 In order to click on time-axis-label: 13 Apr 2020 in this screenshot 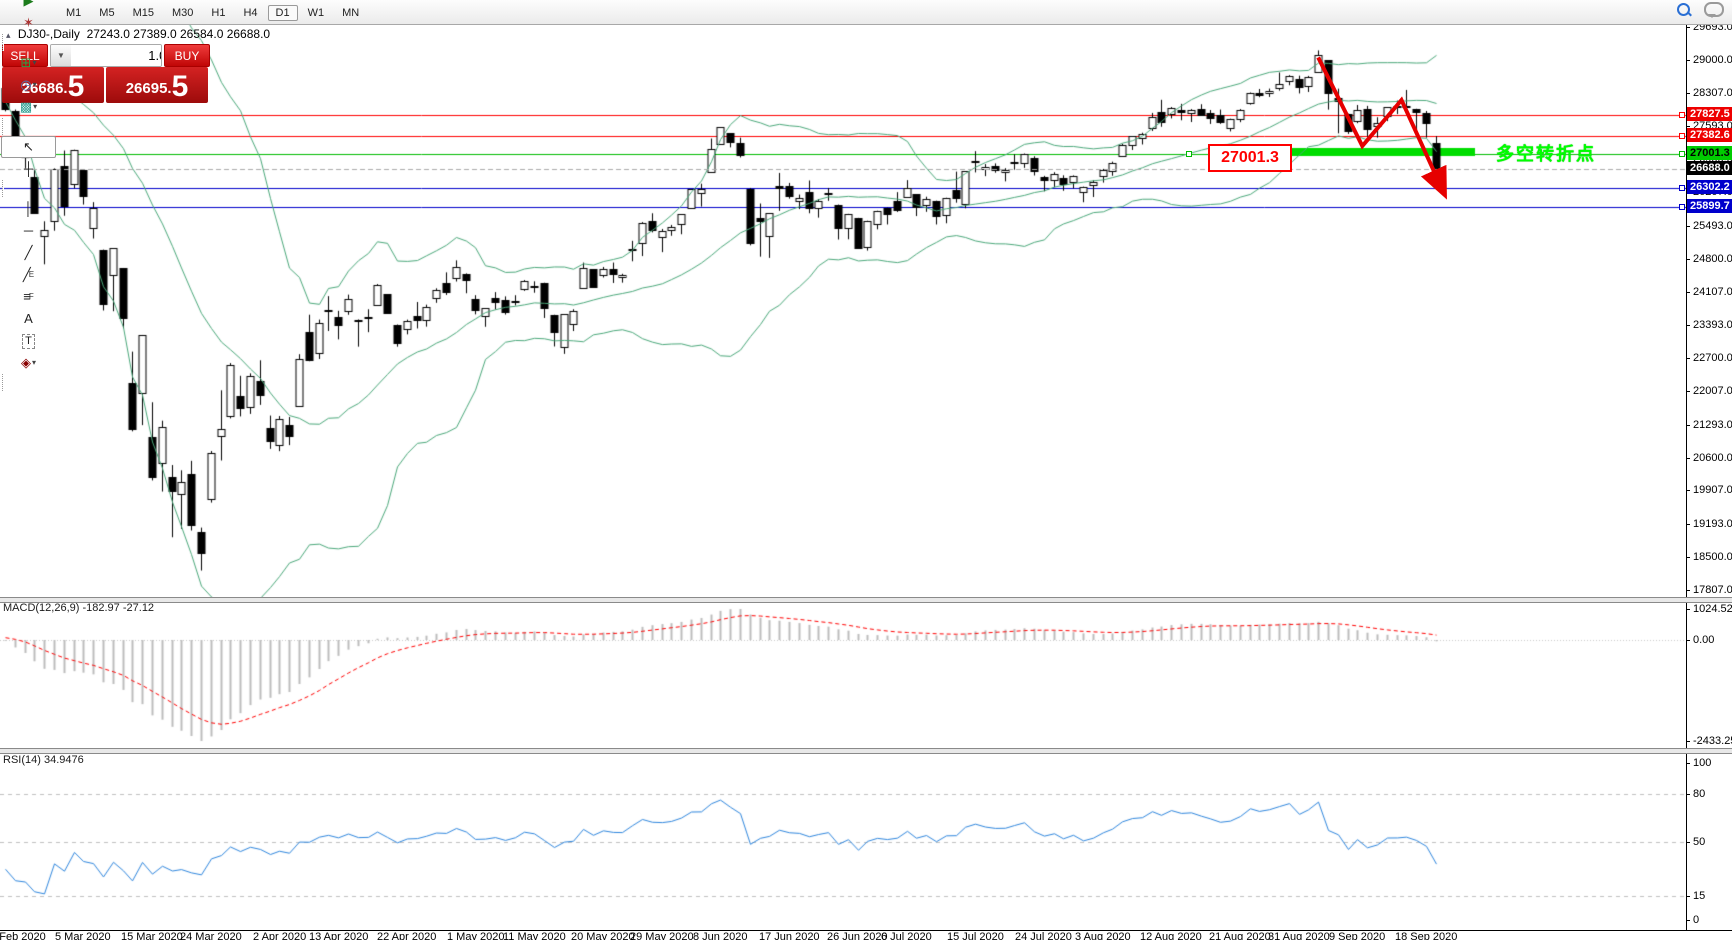, I will do `click(339, 935)`.